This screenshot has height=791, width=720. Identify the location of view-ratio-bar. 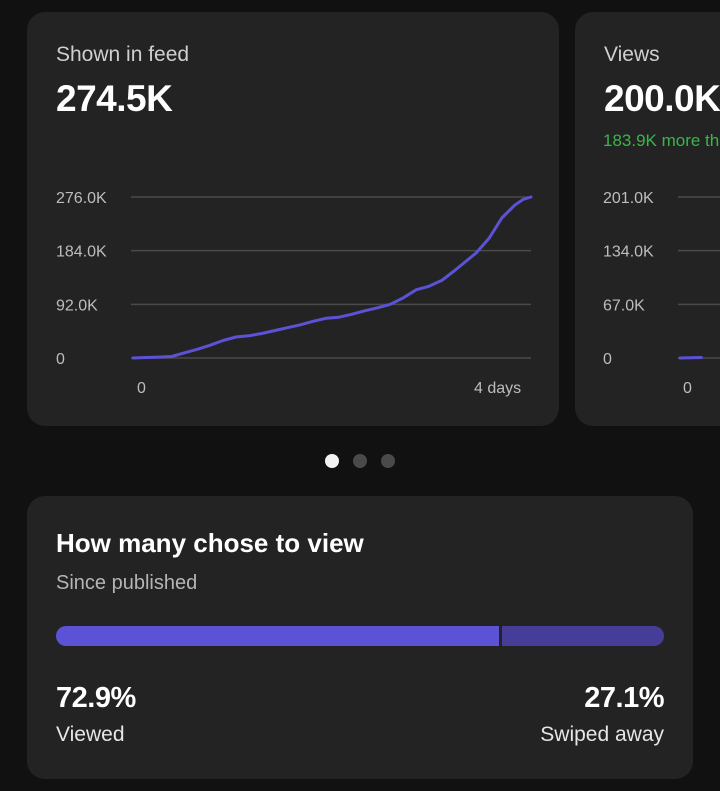
(360, 636).